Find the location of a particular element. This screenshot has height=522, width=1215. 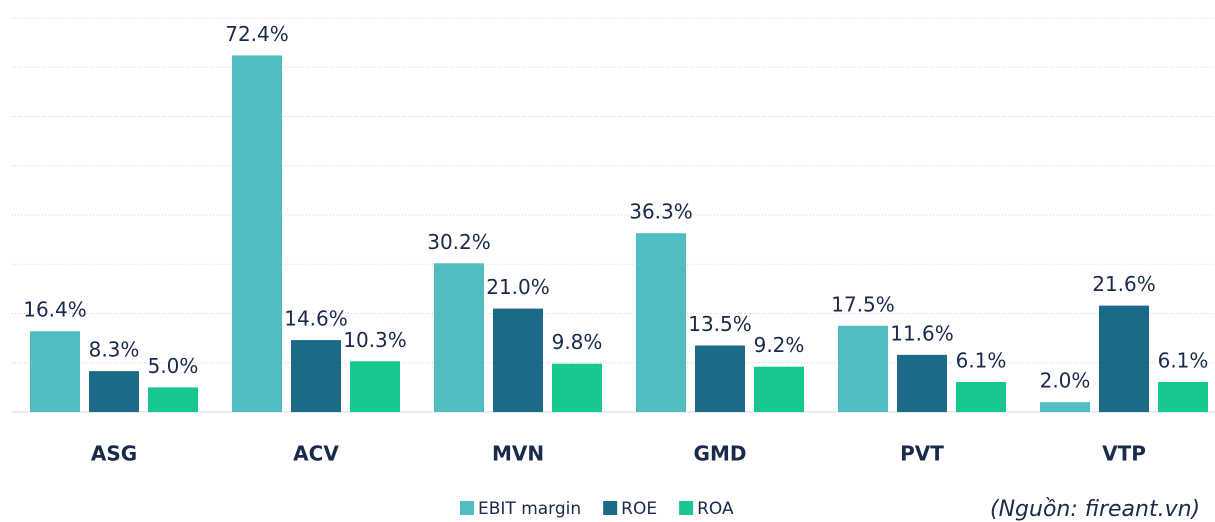

source-note: (Nguồn: fireant.vn) is located at coordinates (1095, 509).